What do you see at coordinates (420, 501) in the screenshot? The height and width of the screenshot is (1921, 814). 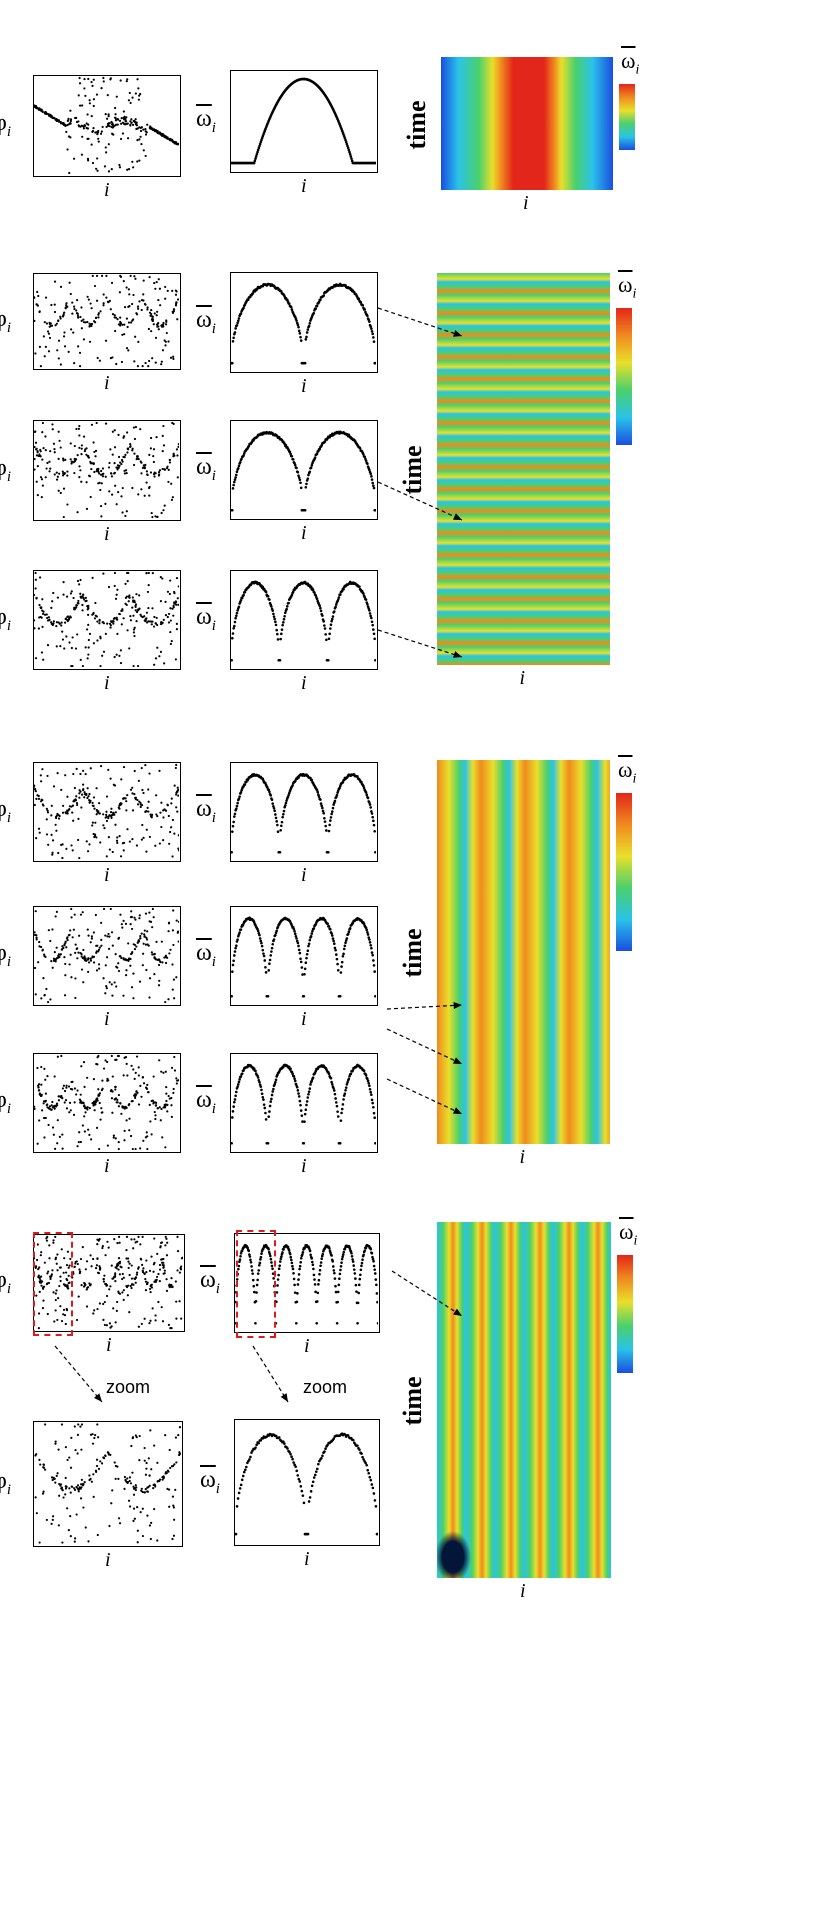 I see `arrow-shaft` at bounding box center [420, 501].